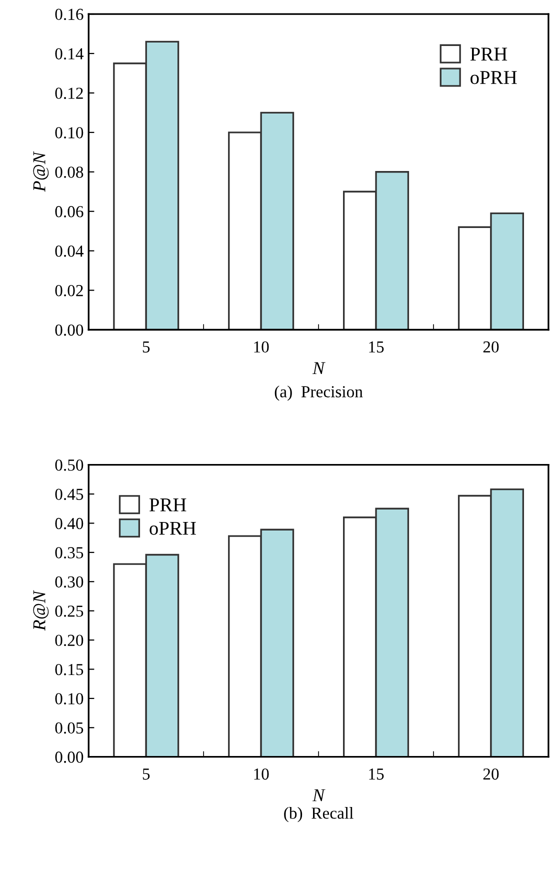 The width and height of the screenshot is (554, 877). What do you see at coordinates (69, 552) in the screenshot?
I see `y-tick-label: 0.35` at bounding box center [69, 552].